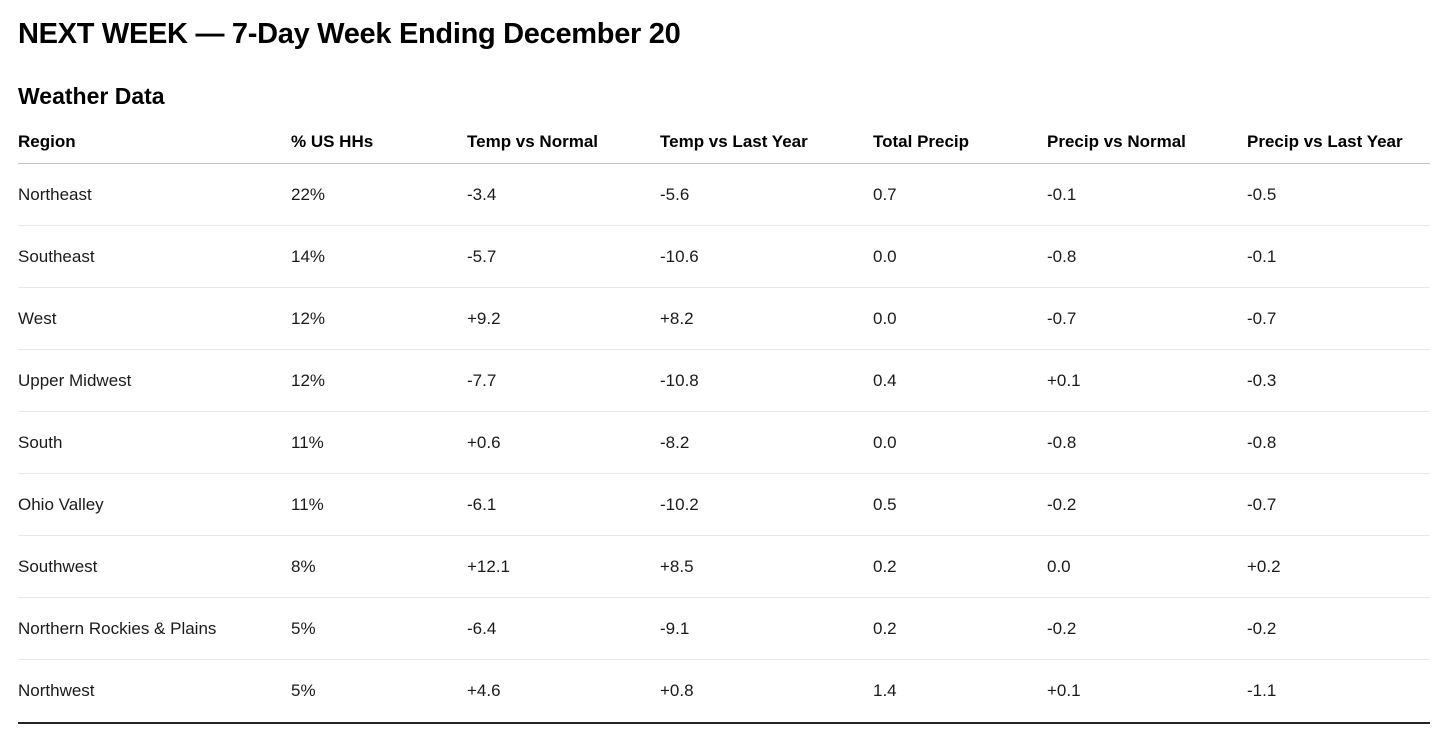 The image size is (1456, 749). I want to click on temp-vs-normal-cell: +9.2, so click(563, 318).